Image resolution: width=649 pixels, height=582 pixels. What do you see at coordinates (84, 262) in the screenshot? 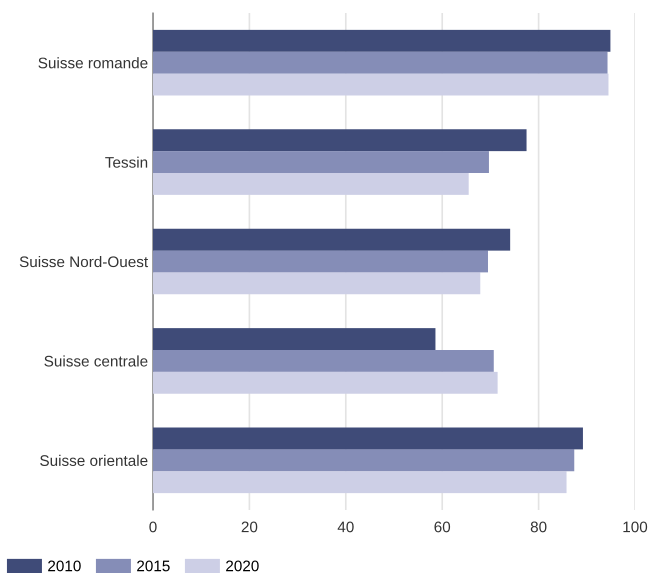
I see `y-tick-label: Suisse Nord-Ouest` at bounding box center [84, 262].